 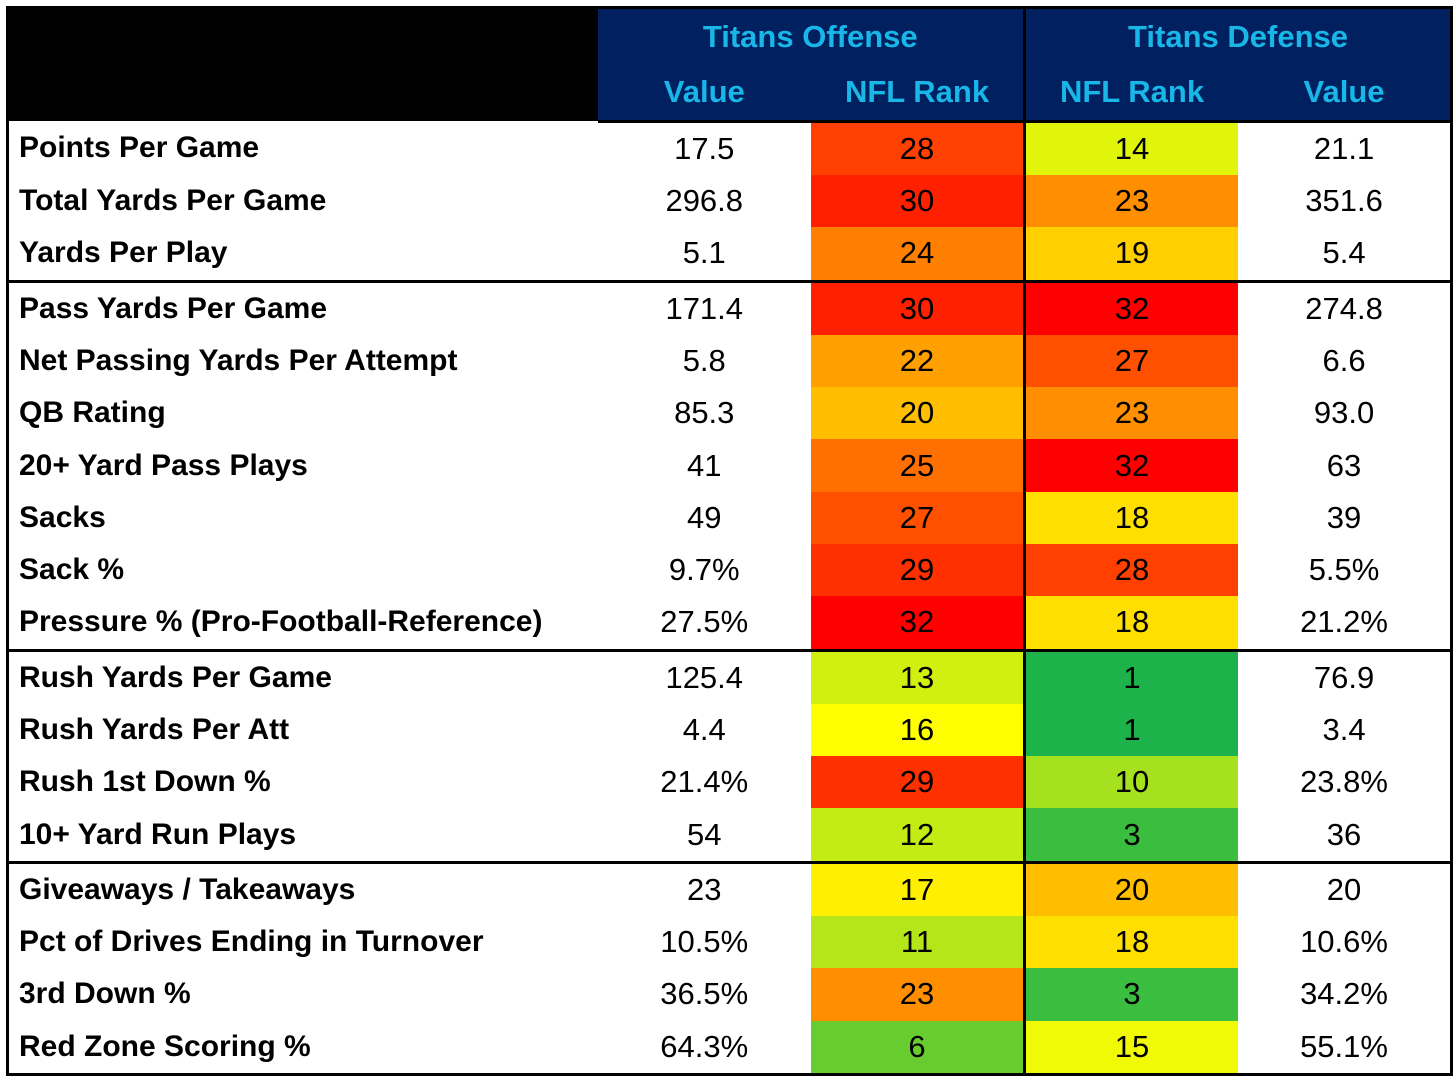 What do you see at coordinates (918, 942) in the screenshot?
I see `offense-rank-cell: 11` at bounding box center [918, 942].